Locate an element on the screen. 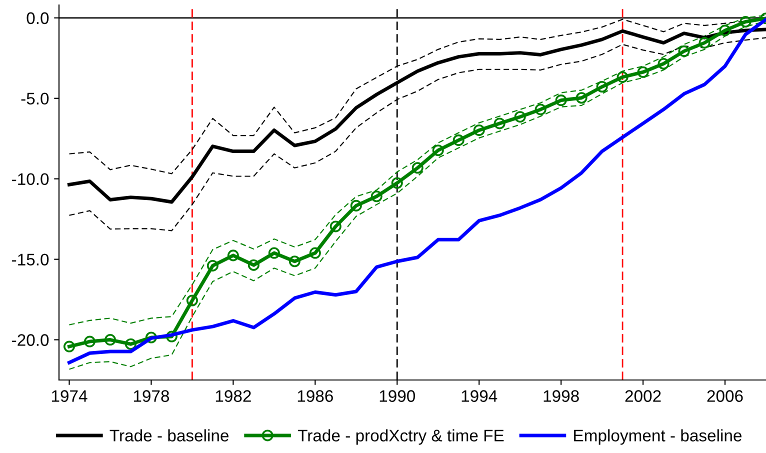 The height and width of the screenshot is (453, 766). y-tick-label: -20.0 is located at coordinates (30, 340).